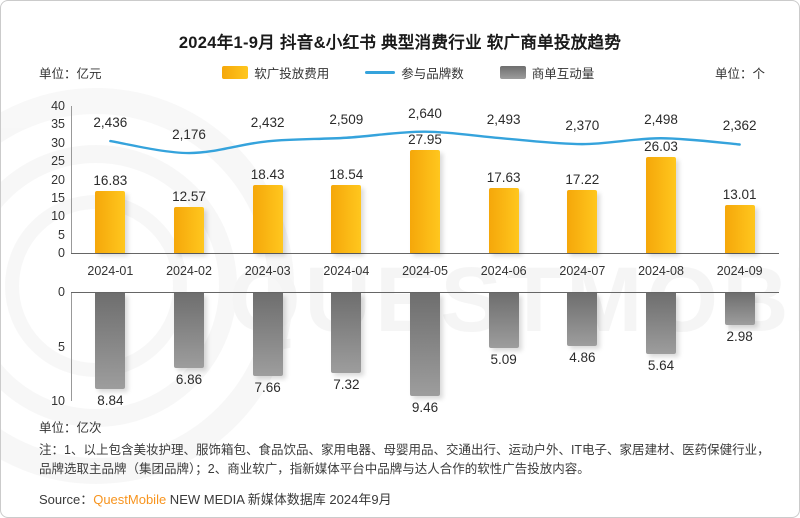 The image size is (800, 518). Describe the element at coordinates (400, 43) in the screenshot. I see `page-title: 2024年1-9月 抖音&小红书 典型消费行业 软广商单投放趋势` at that location.